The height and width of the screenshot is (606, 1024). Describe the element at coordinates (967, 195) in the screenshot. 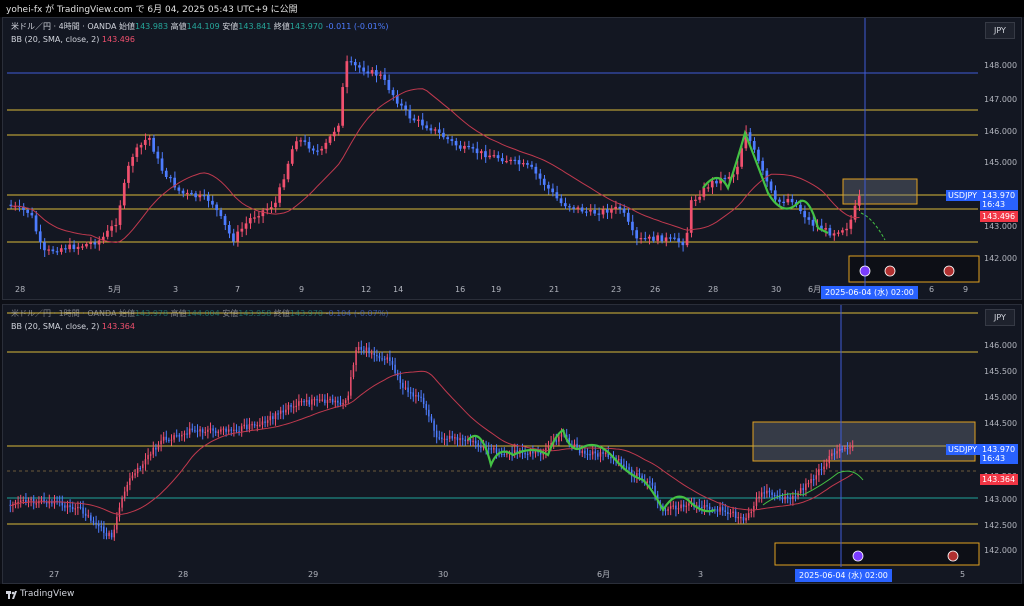

I see `price-tag: USDJPY` at that location.